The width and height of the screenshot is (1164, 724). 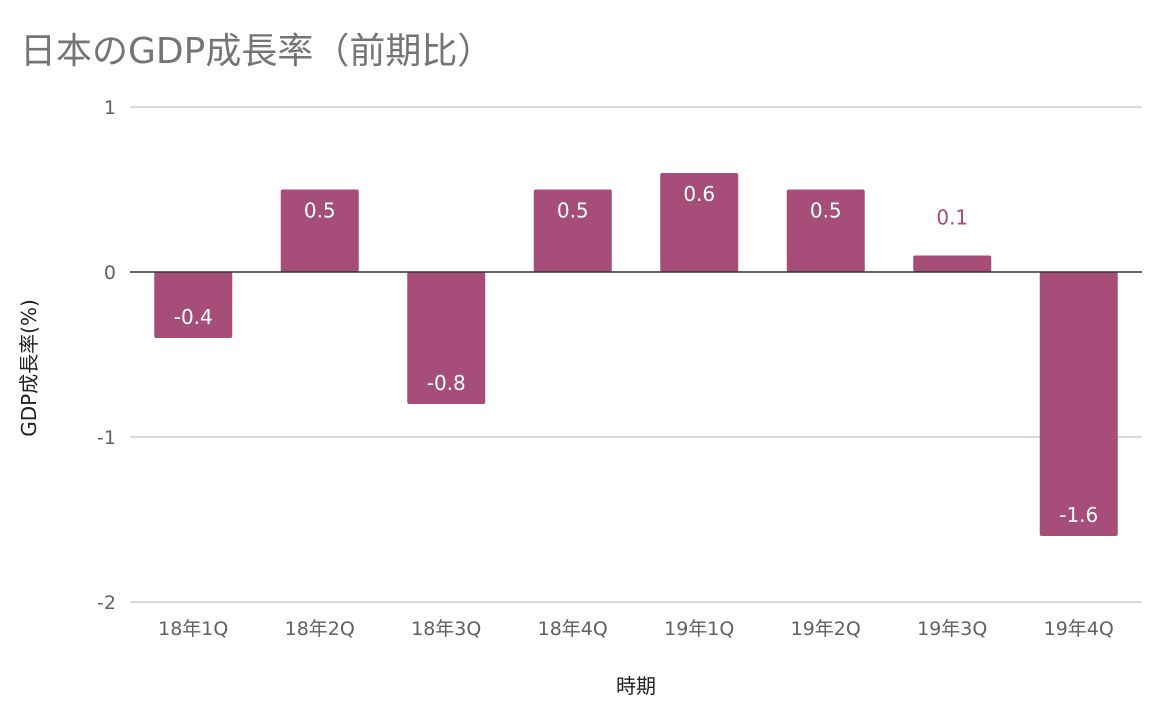 What do you see at coordinates (636, 686) in the screenshot?
I see `x-axis-title: 時期` at bounding box center [636, 686].